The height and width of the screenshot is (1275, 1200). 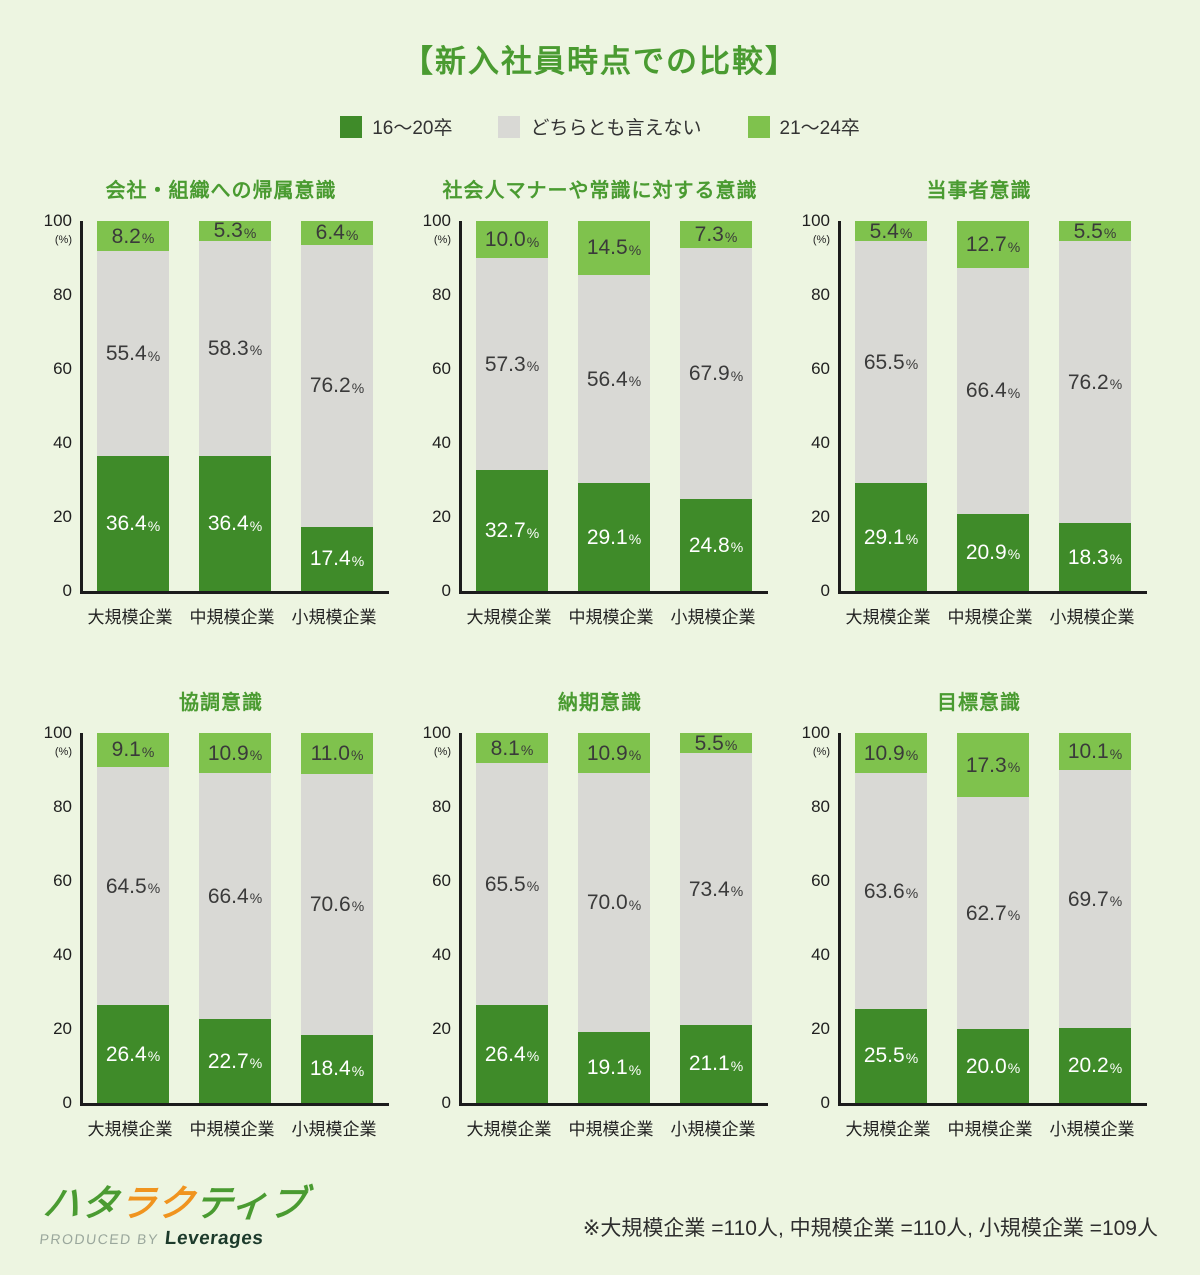 I want to click on segment-value-label: 57.3%, so click(x=512, y=364).